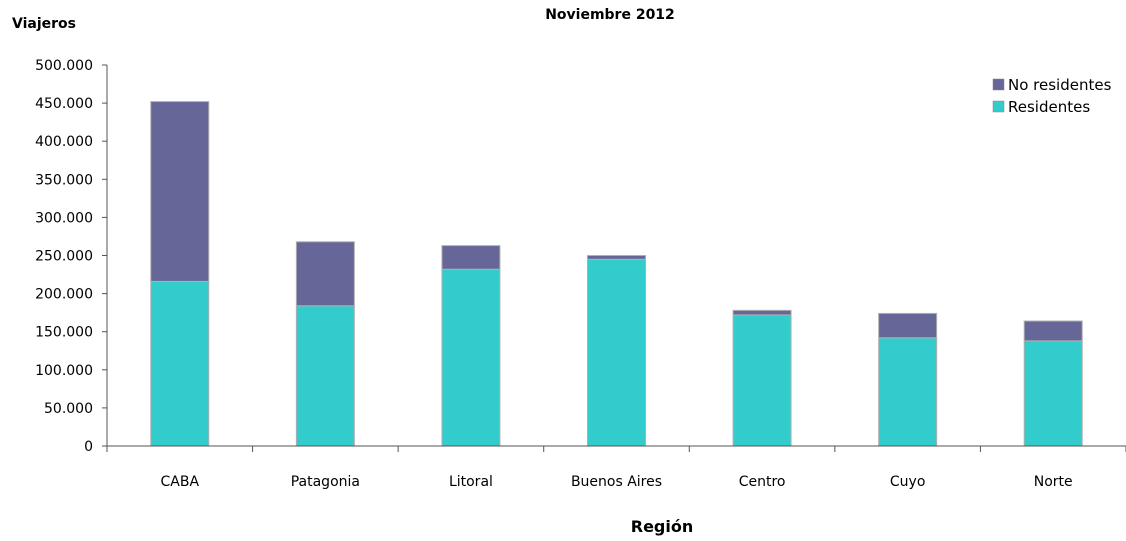 The width and height of the screenshot is (1126, 541). I want to click on y-tick-label: 250.000, so click(64, 257).